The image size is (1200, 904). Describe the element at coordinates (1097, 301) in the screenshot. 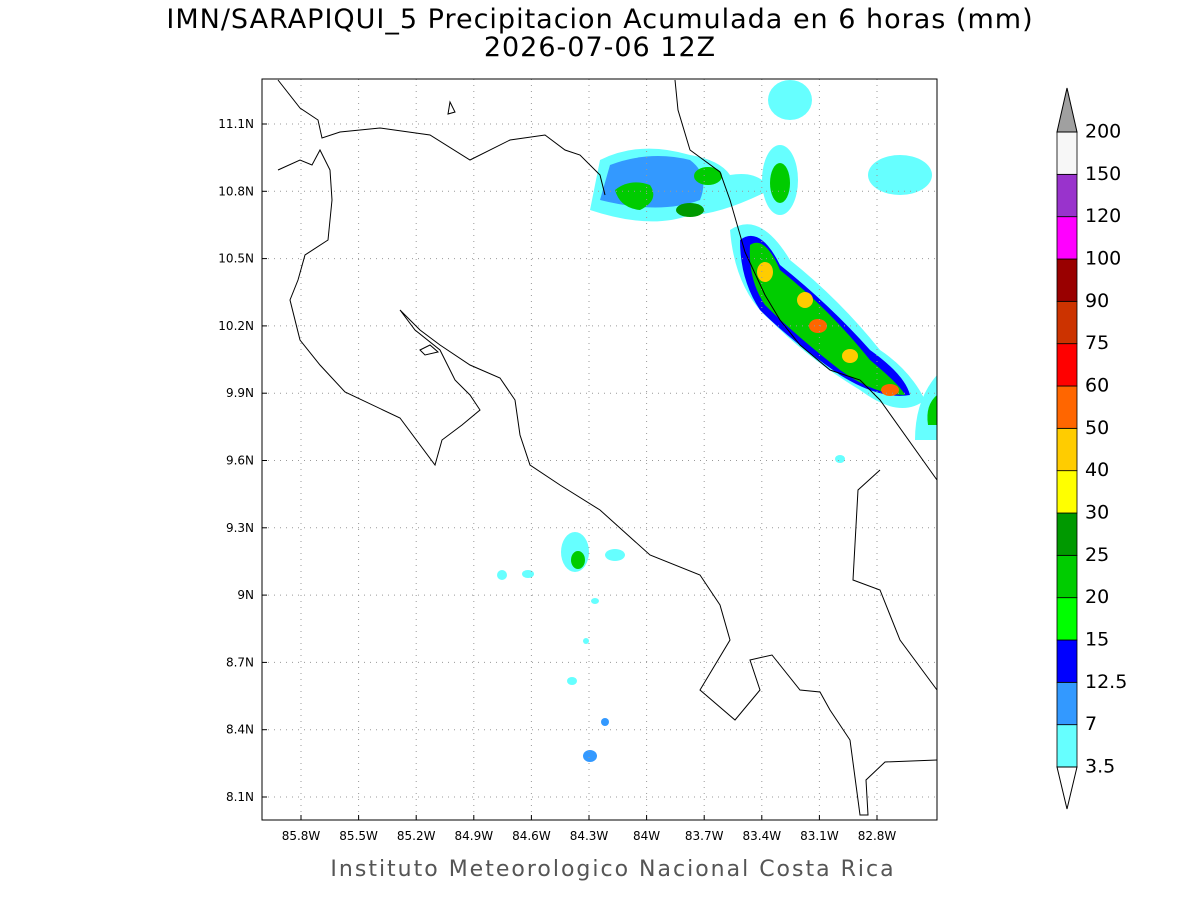

I see `colorbar-label: 90` at that location.